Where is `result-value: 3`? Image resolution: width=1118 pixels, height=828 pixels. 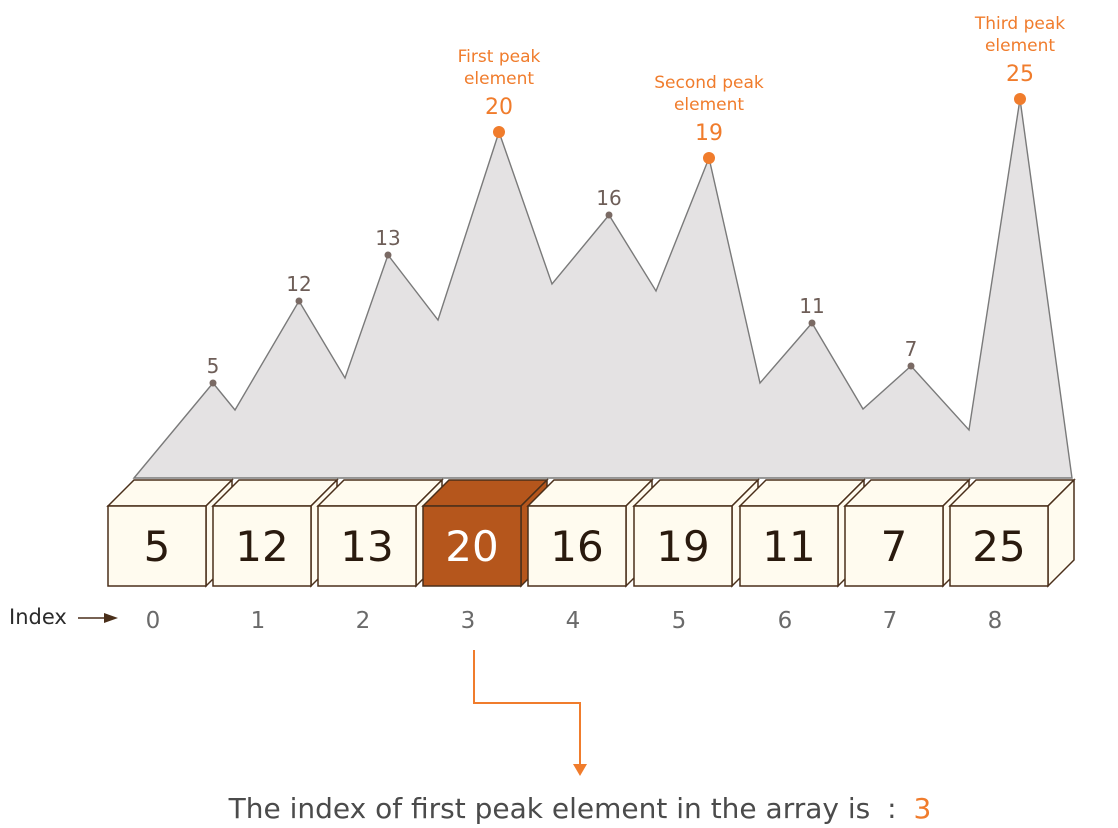
result-value: 3 is located at coordinates (923, 808).